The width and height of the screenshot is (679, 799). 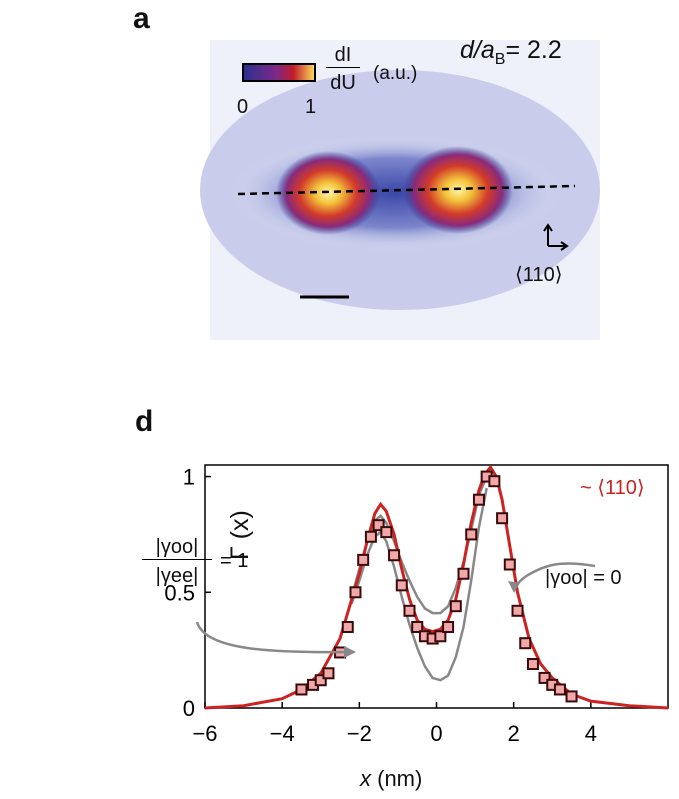 I want to click on y-tick-label-2: 1, so click(x=189, y=477).